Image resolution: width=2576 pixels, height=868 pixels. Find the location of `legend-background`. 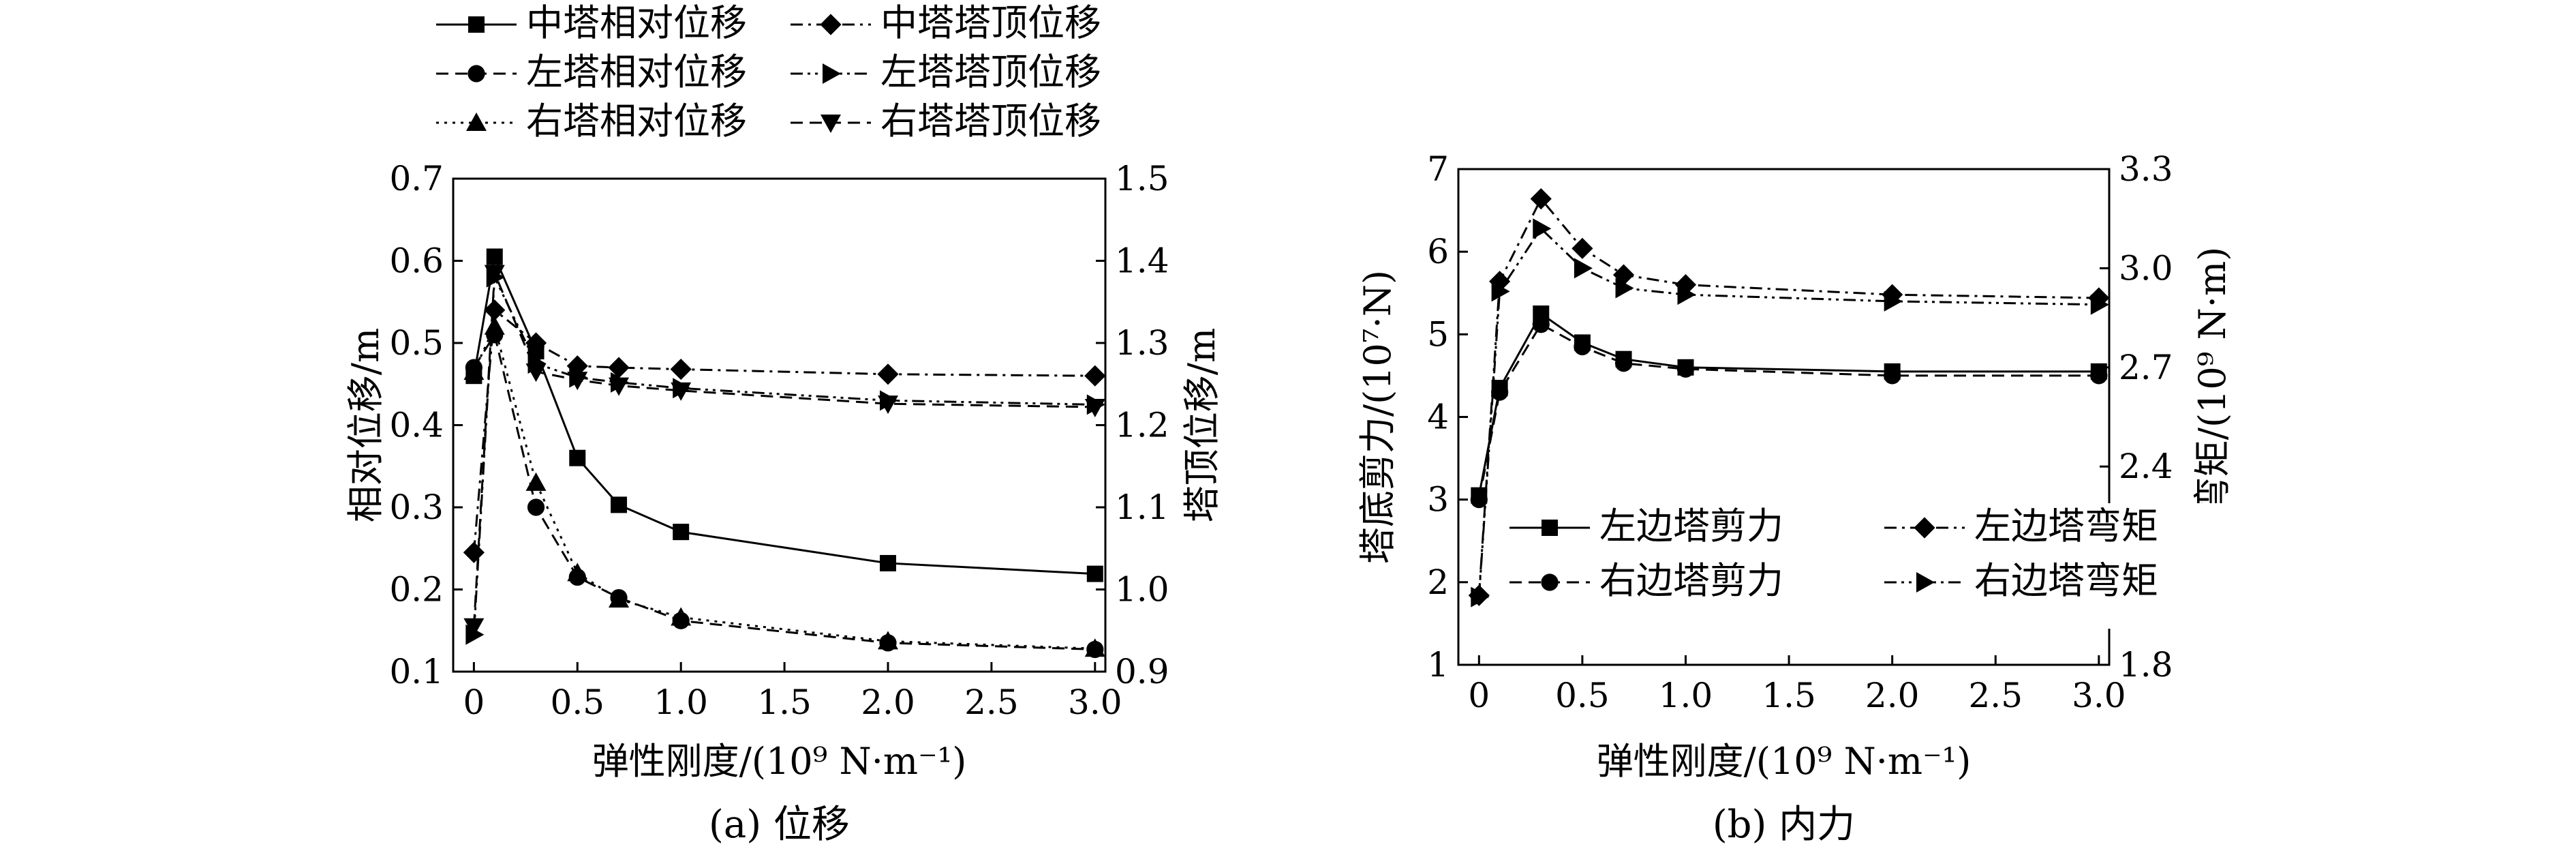

legend-background is located at coordinates (1874, 566).